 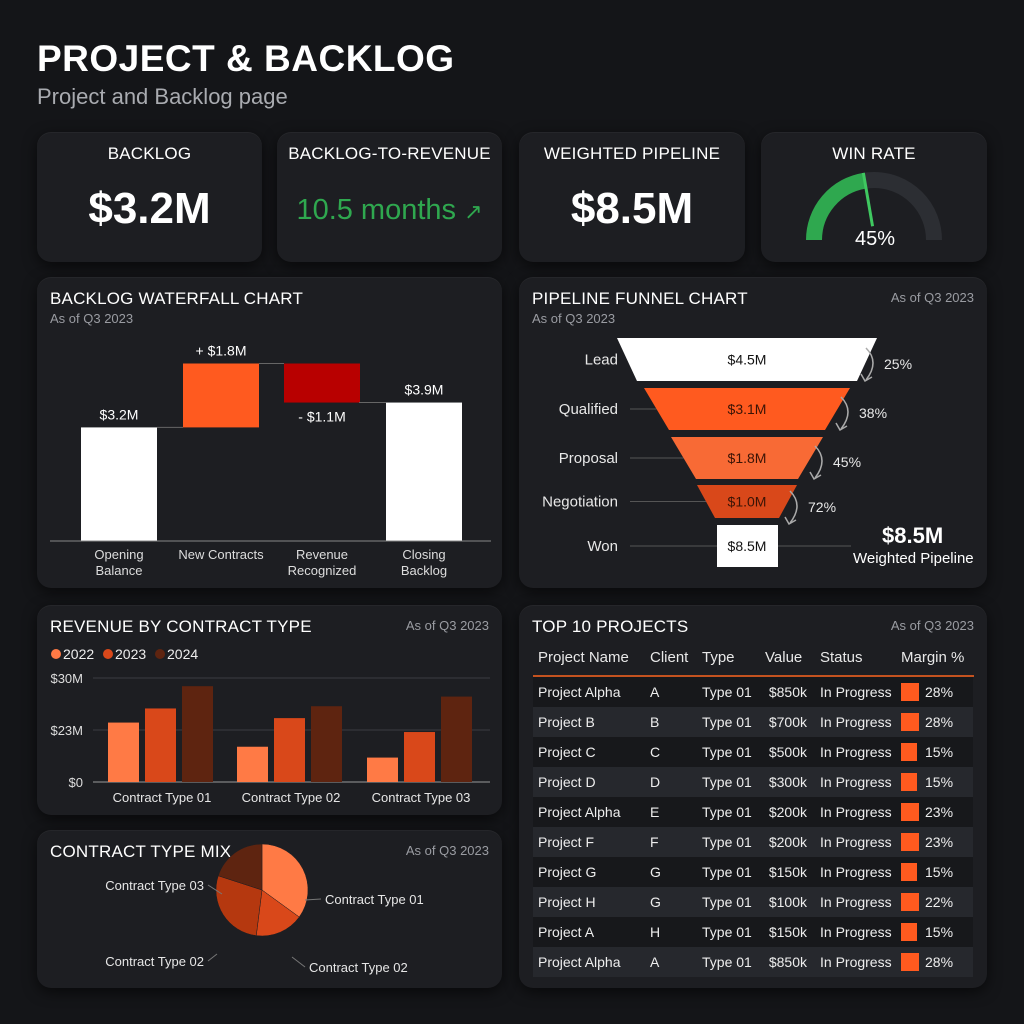 I want to click on pie-label: Contract Type 02, so click(x=358, y=967).